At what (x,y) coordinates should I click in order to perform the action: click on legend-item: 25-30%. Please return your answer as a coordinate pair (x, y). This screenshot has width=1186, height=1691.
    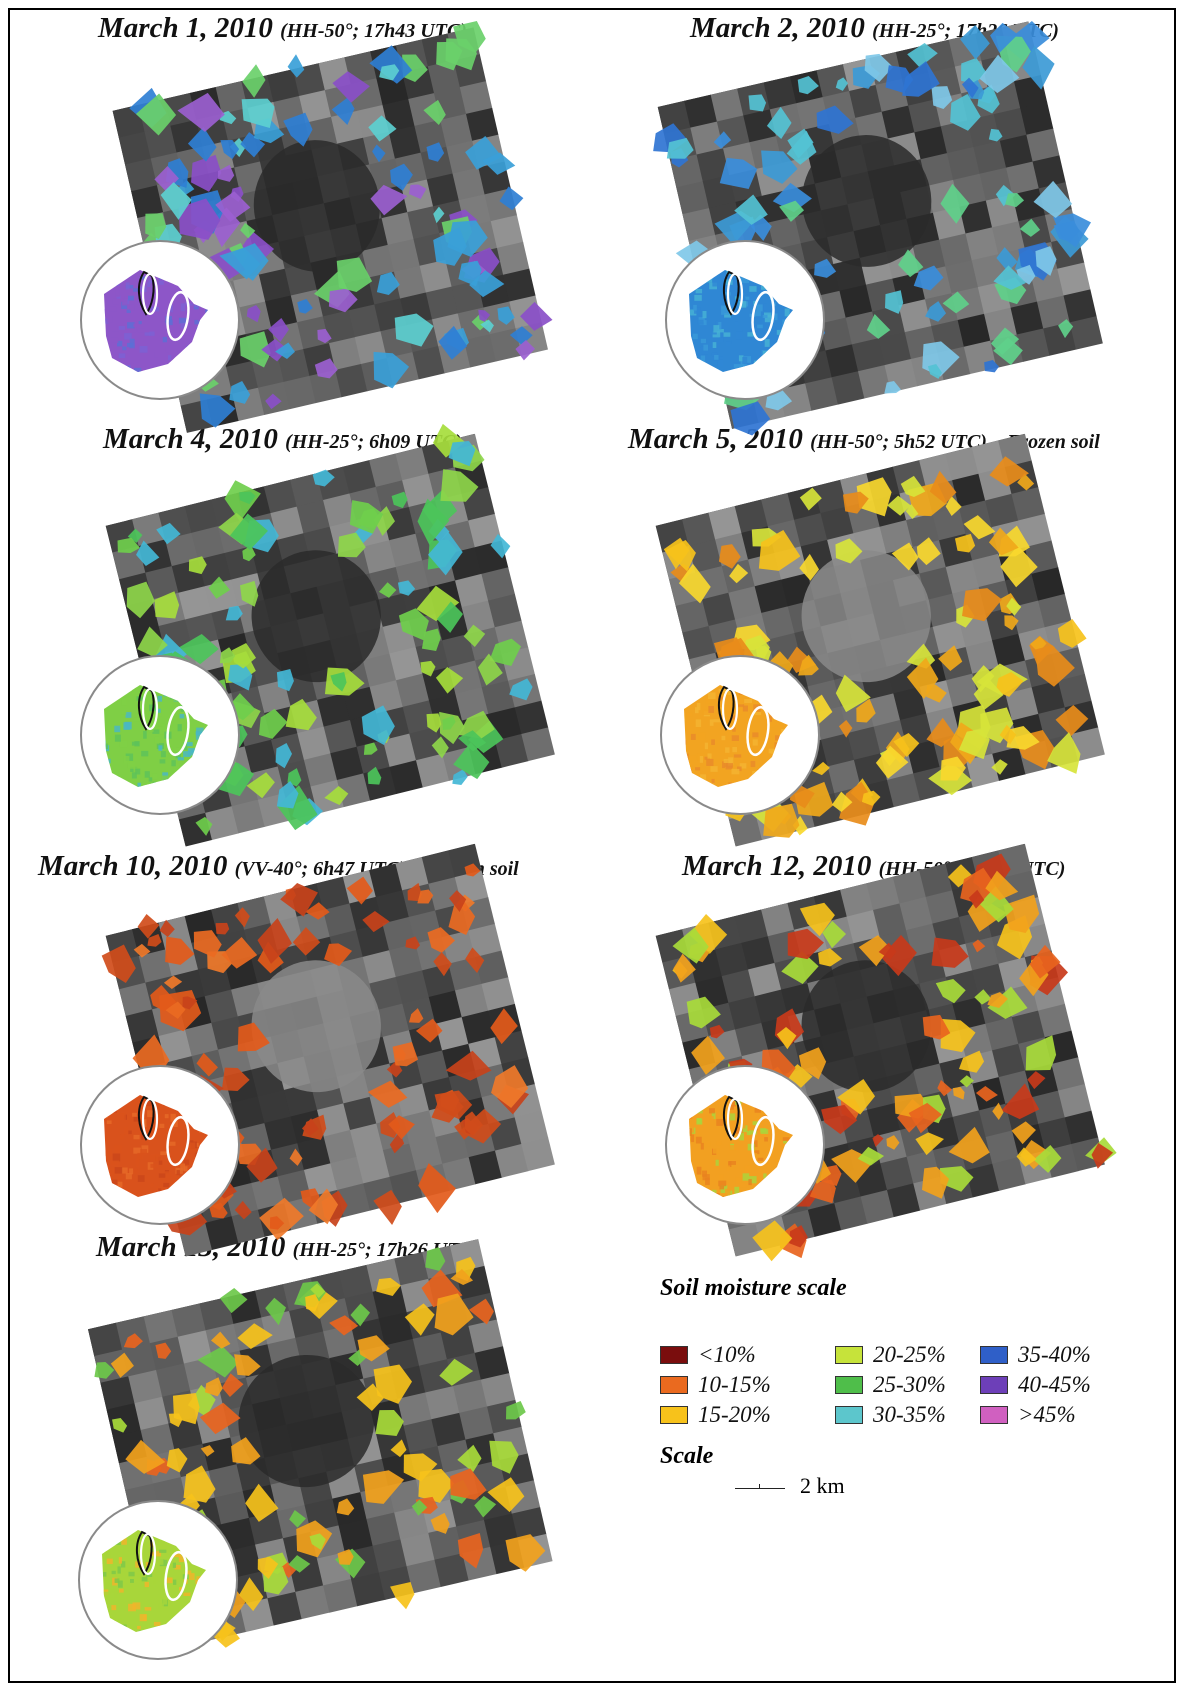
    Looking at the image, I should click on (890, 1384).